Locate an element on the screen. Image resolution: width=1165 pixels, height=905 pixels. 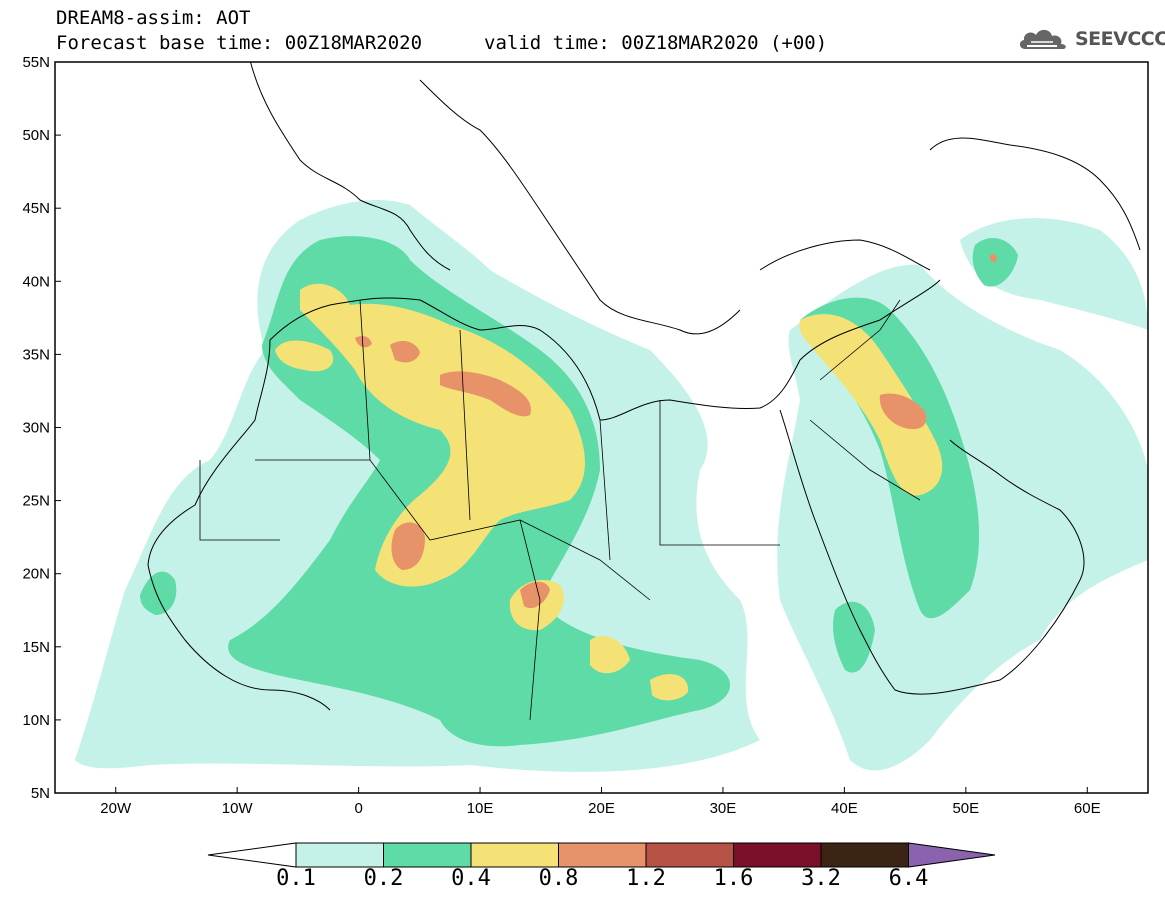
lon-label: 10E is located at coordinates (480, 808).